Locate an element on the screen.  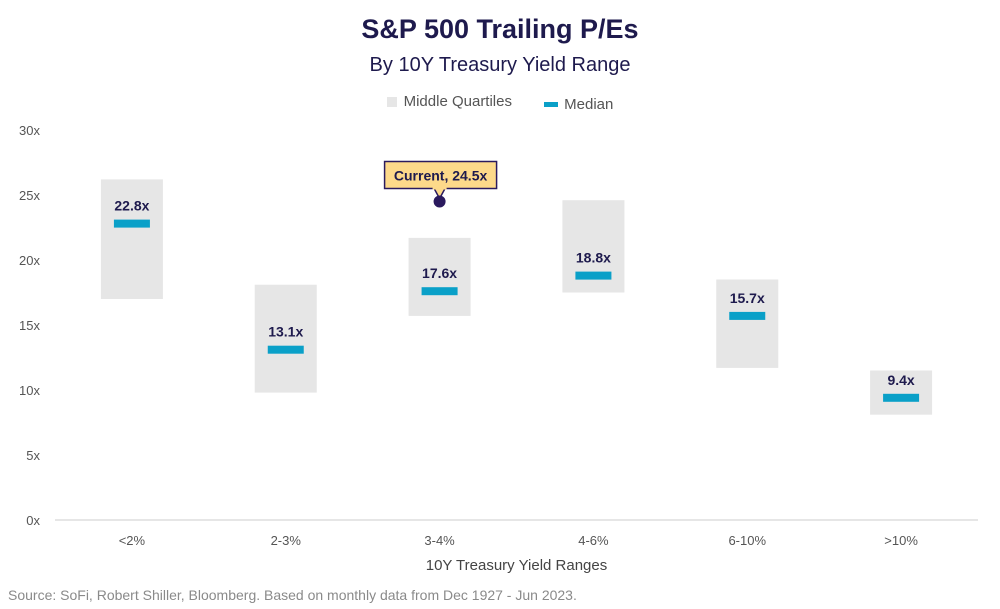
x-tick-label: <2% is located at coordinates (132, 540).